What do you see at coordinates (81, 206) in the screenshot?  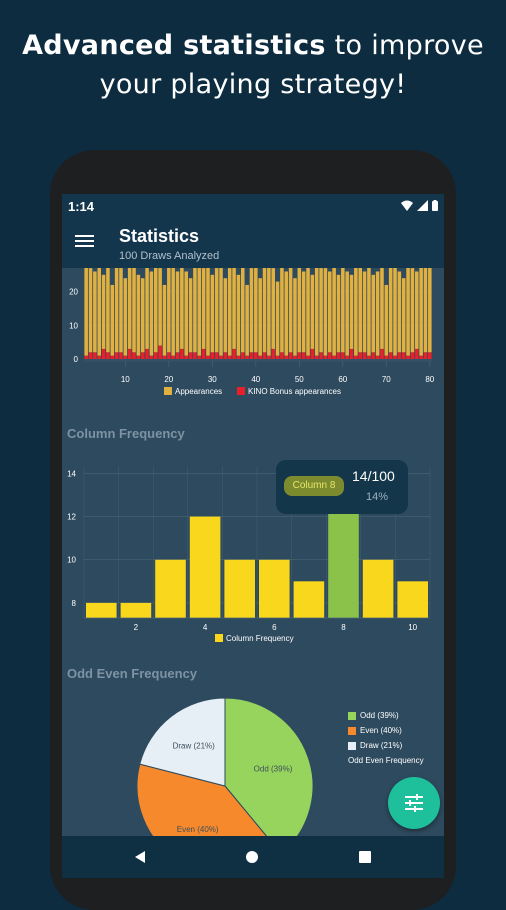 I see `status-time: 1:14` at bounding box center [81, 206].